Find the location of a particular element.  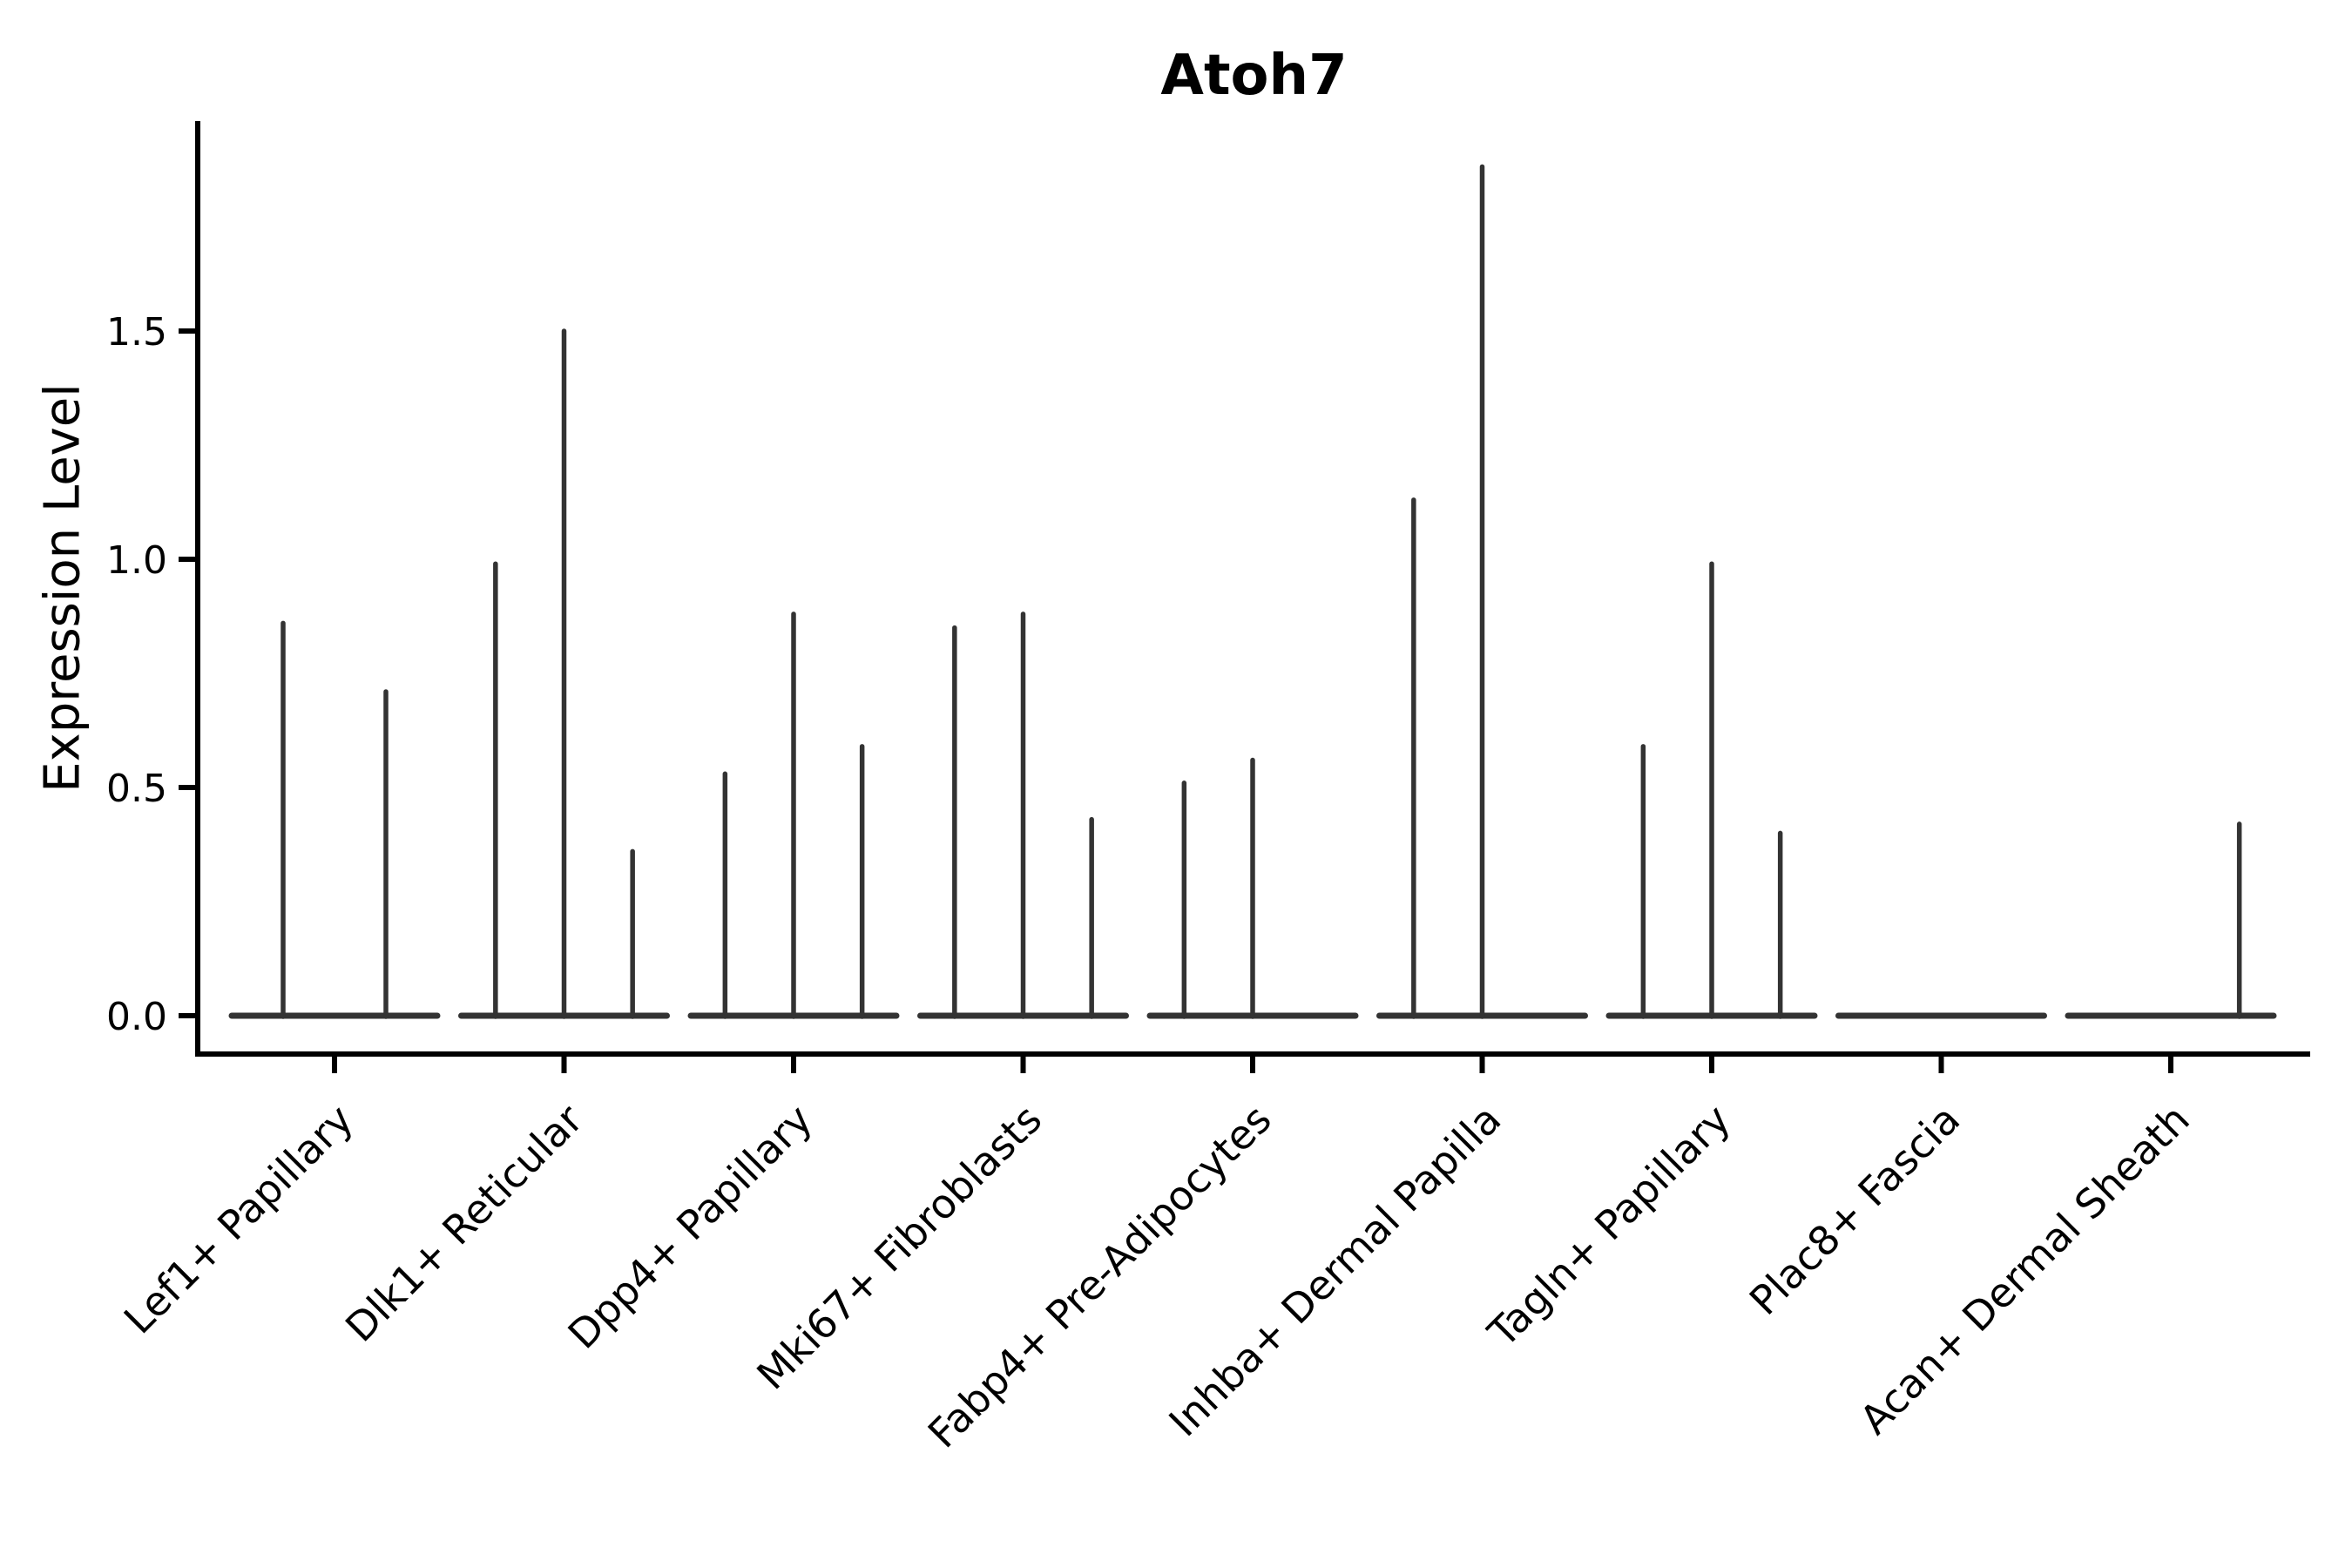

y-tick-label: 0.5 is located at coordinates (136, 789).